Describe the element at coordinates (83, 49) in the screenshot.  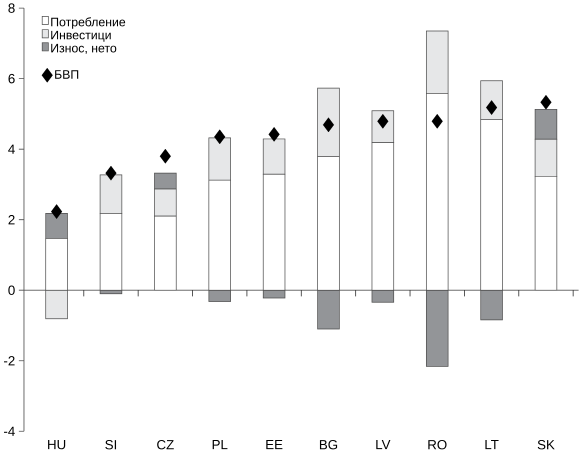
I see `legend-label: Износ, нето` at that location.